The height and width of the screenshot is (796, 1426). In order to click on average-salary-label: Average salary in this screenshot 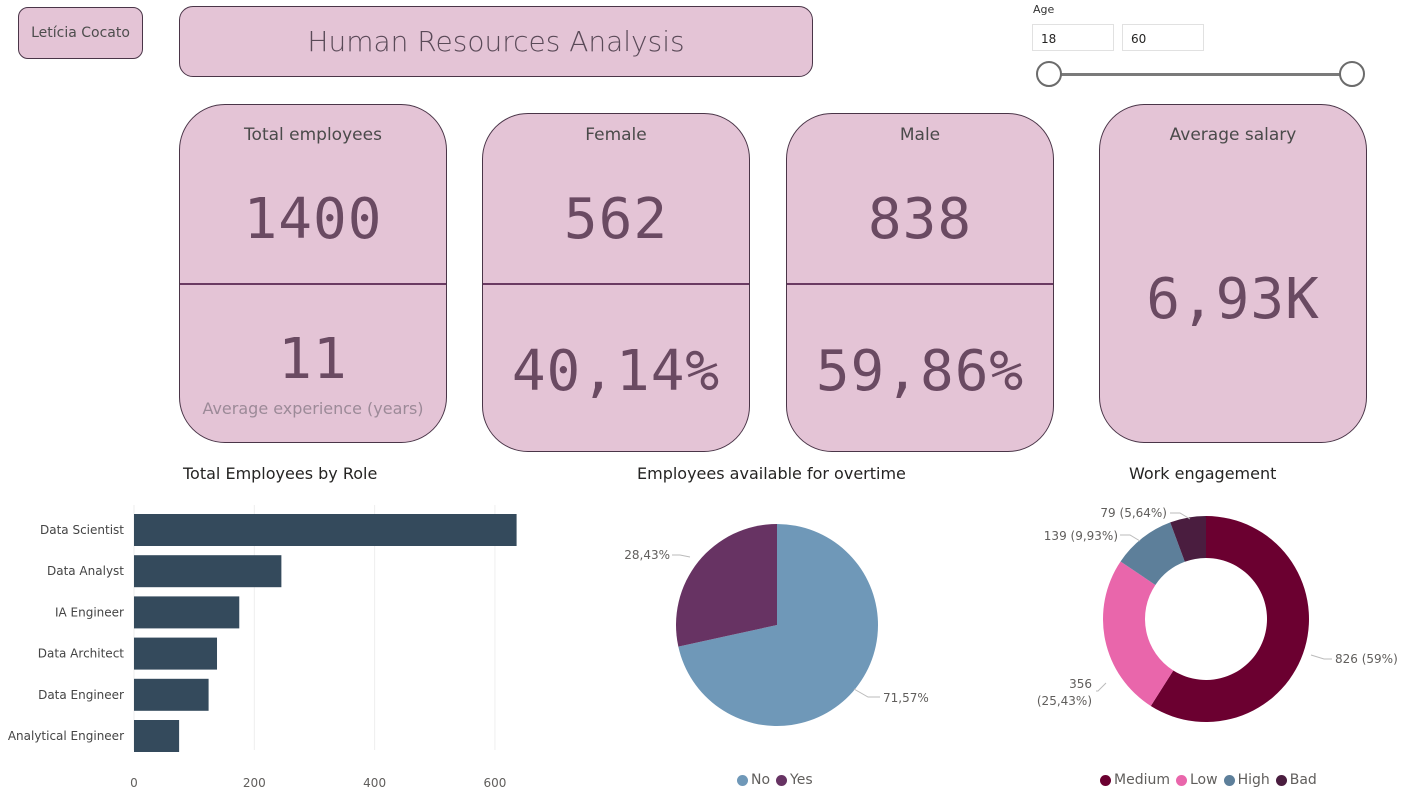, I will do `click(1233, 135)`.